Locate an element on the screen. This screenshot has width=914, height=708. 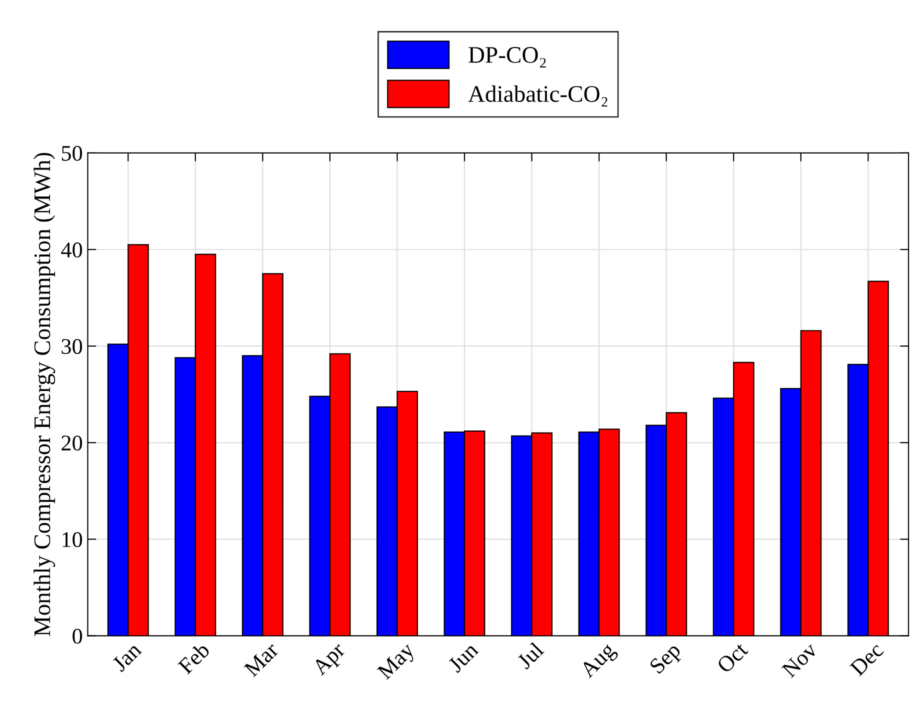
x-tick-label: Jul is located at coordinates (530, 655).